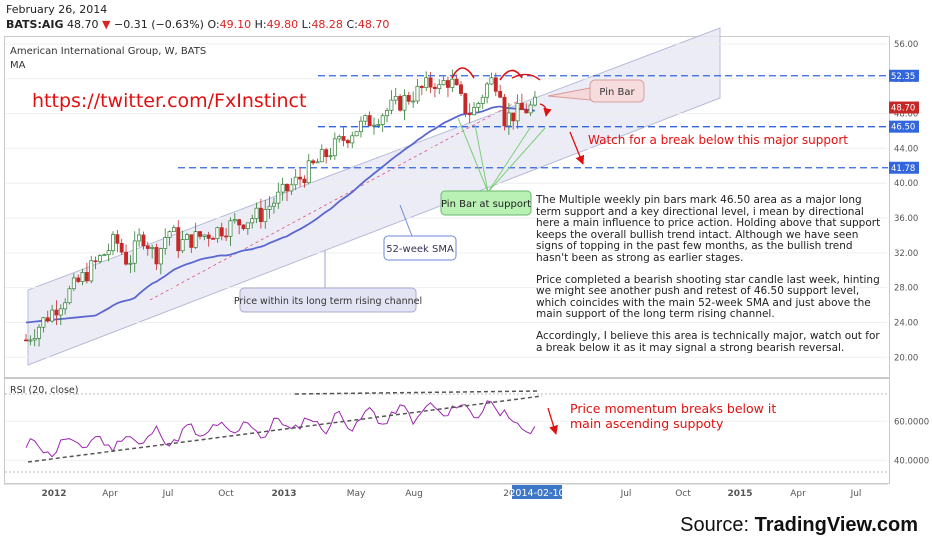  What do you see at coordinates (282, 24) in the screenshot?
I see `high-value: 49.80` at bounding box center [282, 24].